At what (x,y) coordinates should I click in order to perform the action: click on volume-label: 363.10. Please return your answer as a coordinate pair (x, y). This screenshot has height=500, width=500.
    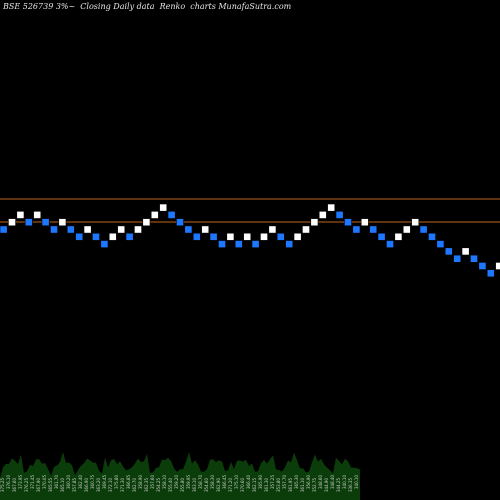
    Looking at the image, I should click on (194, 485).